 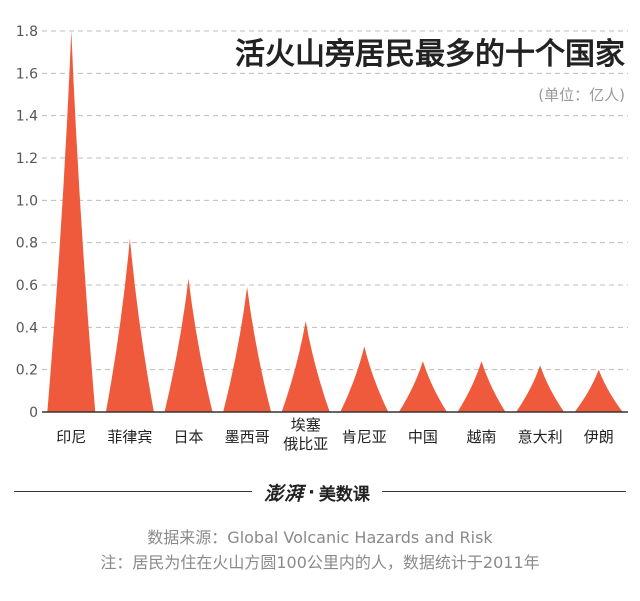 I want to click on category-label: 中国, so click(x=423, y=437).